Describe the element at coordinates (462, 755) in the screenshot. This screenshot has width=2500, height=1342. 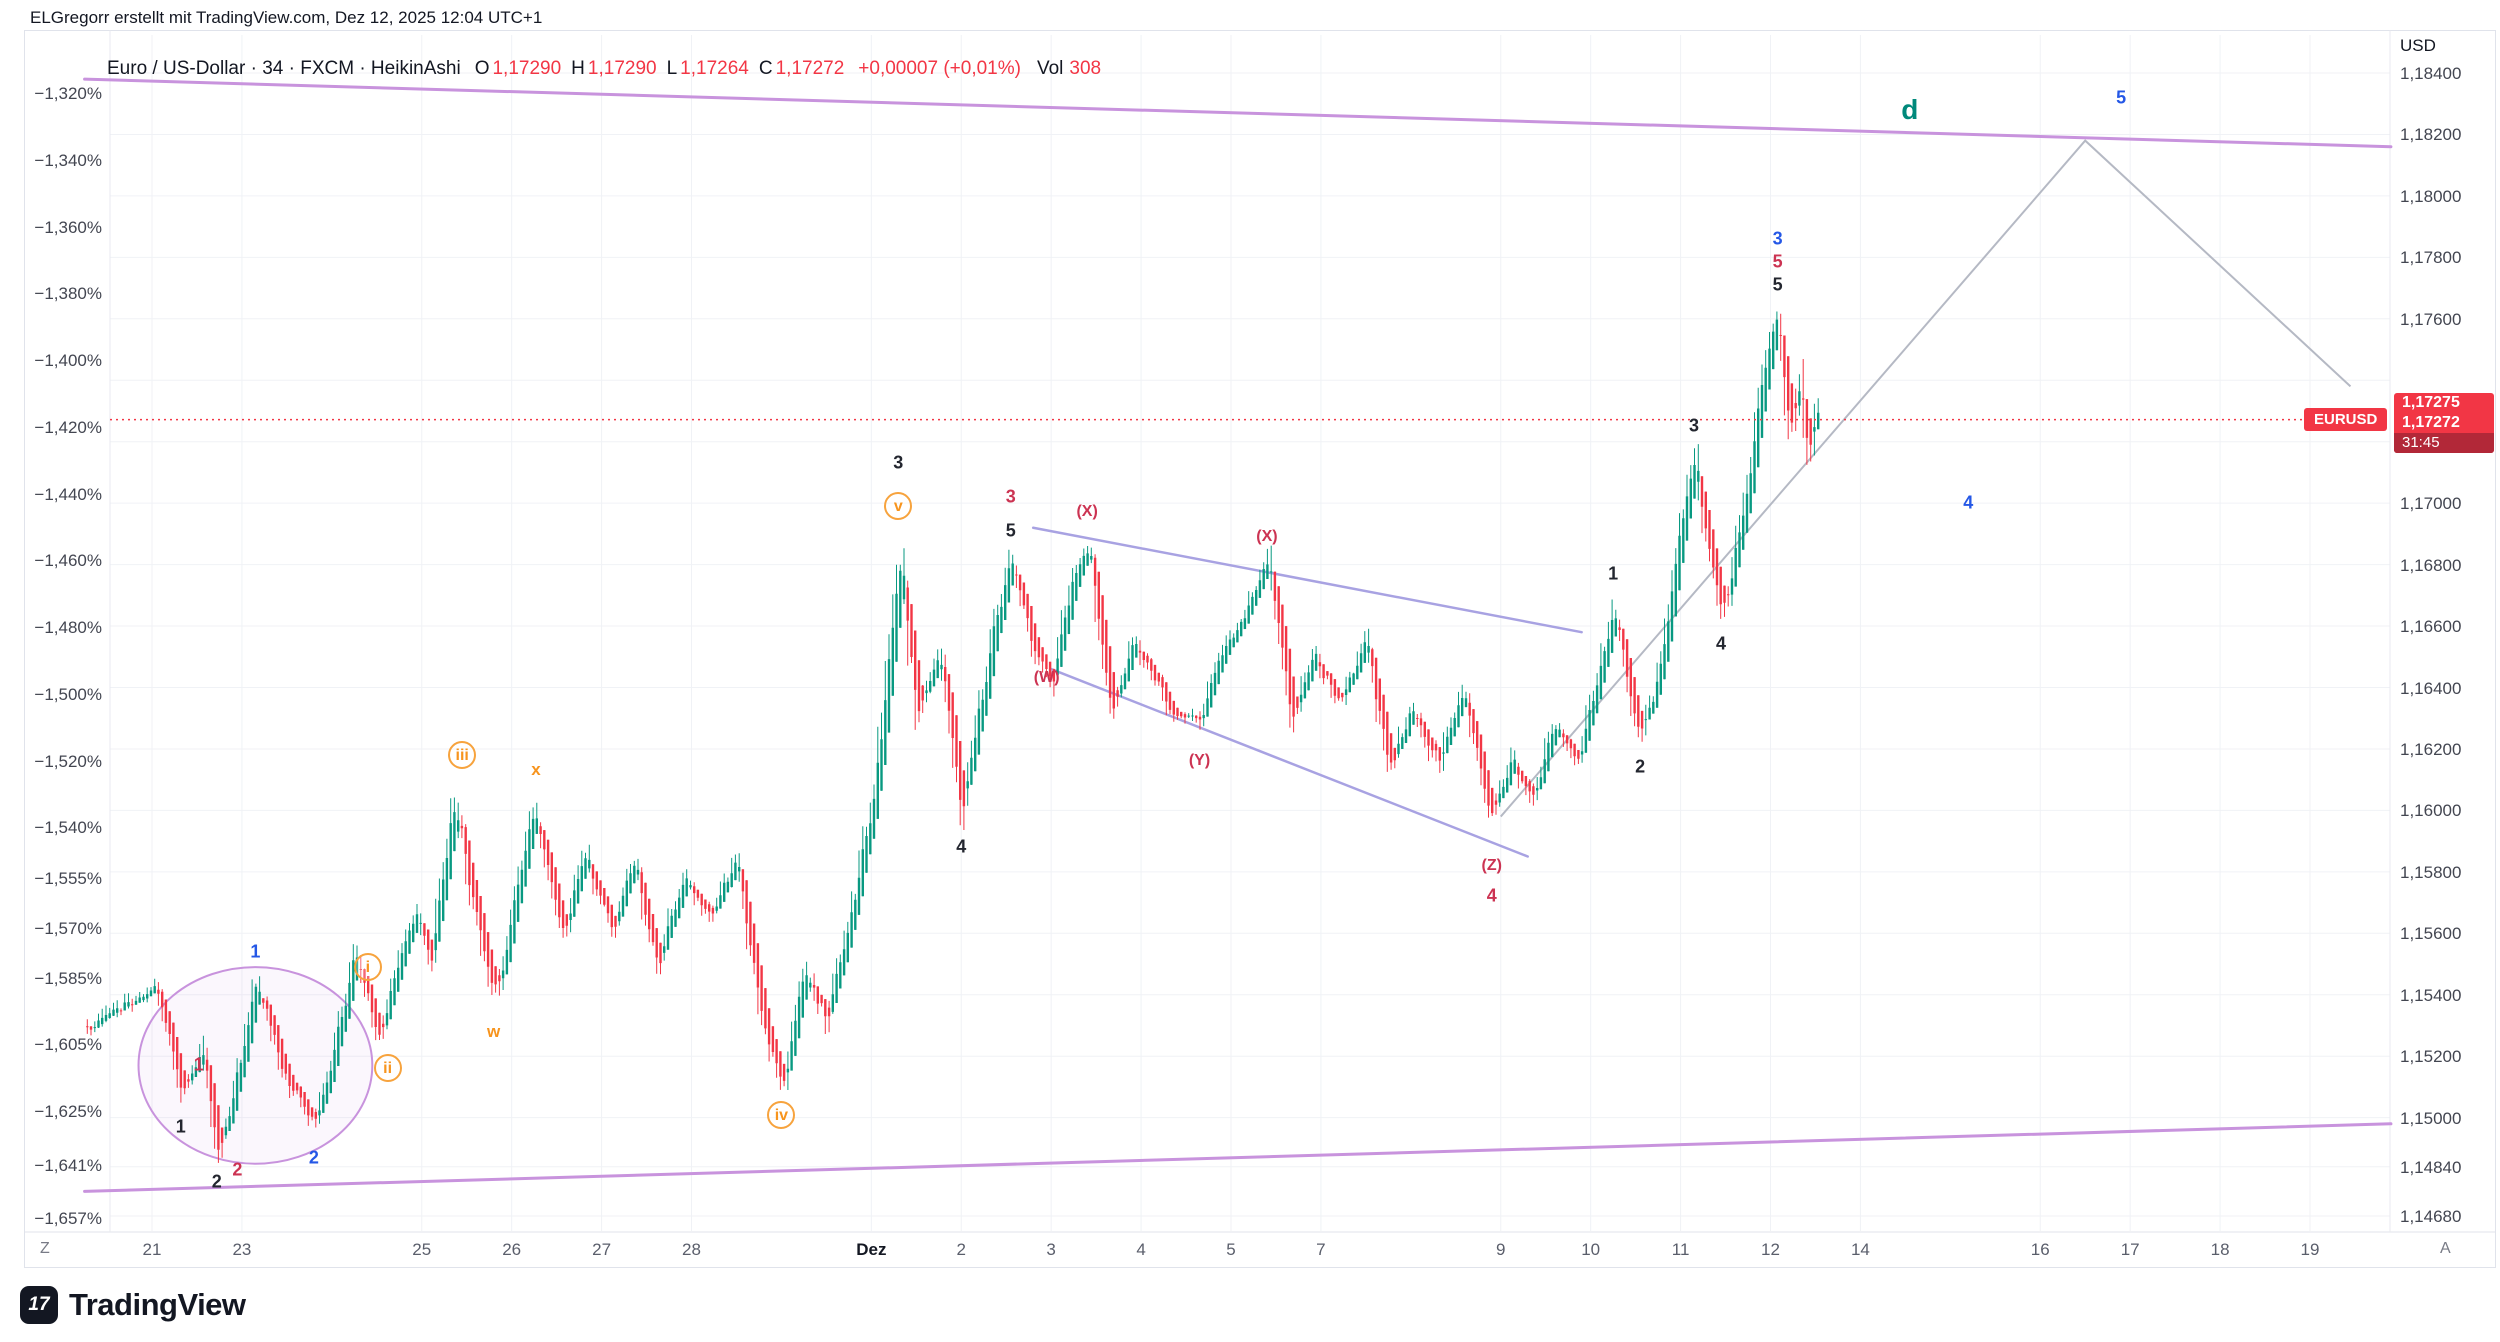
I see `wave-label-iii: iii` at that location.